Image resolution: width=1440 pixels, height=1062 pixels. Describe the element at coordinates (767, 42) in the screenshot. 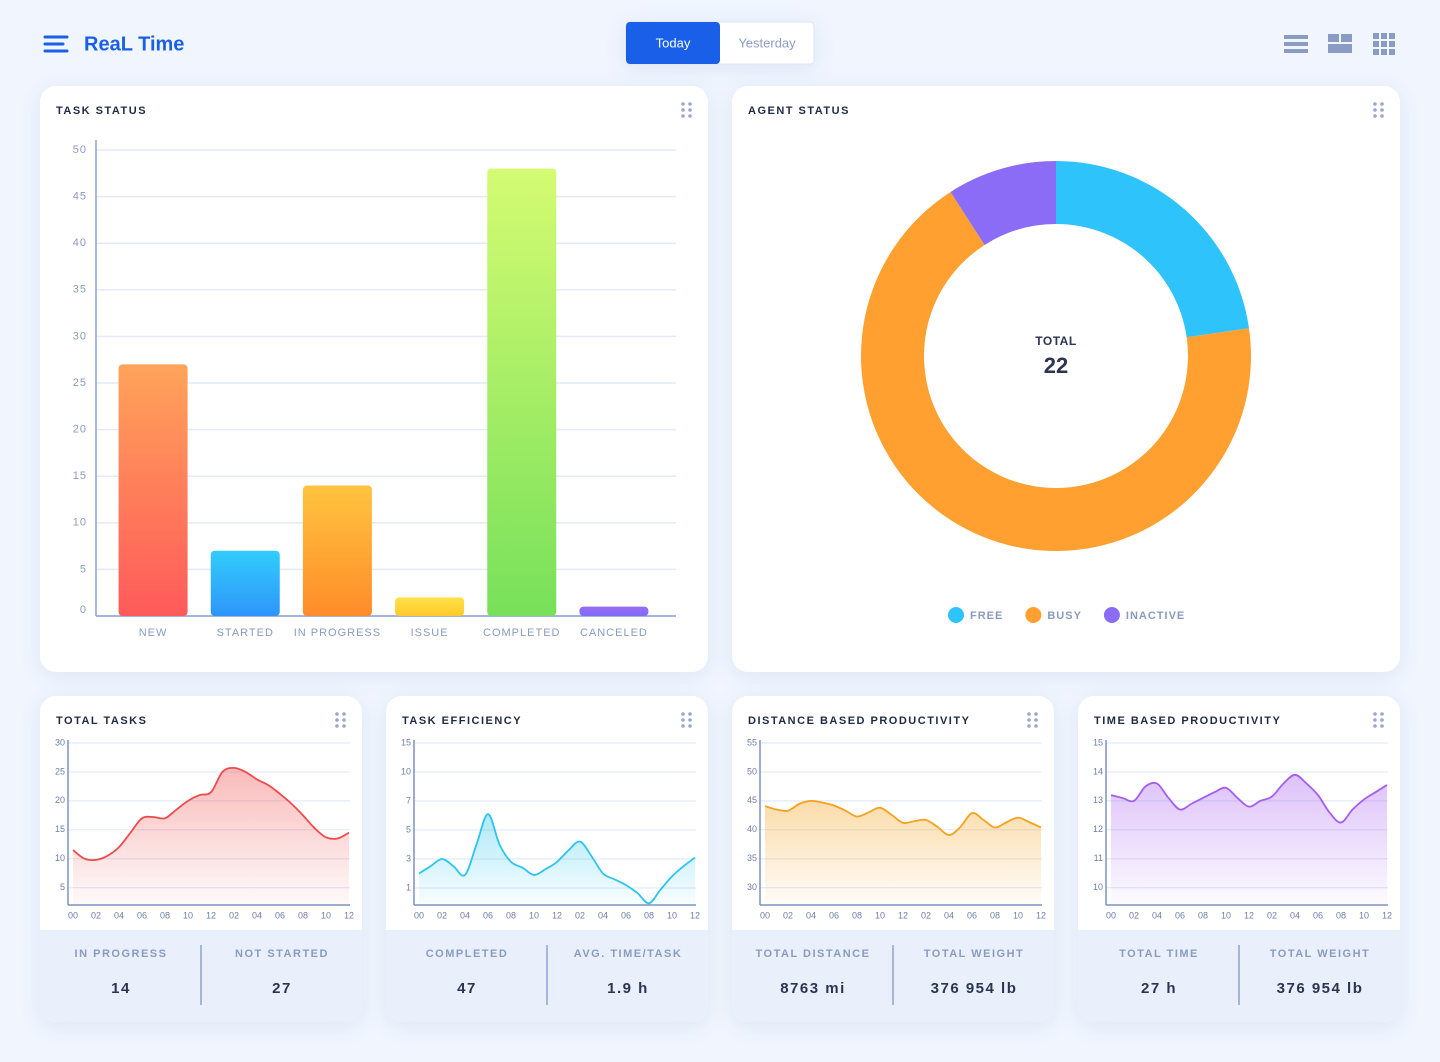

I see `tab-yesterday: Yesterday` at that location.